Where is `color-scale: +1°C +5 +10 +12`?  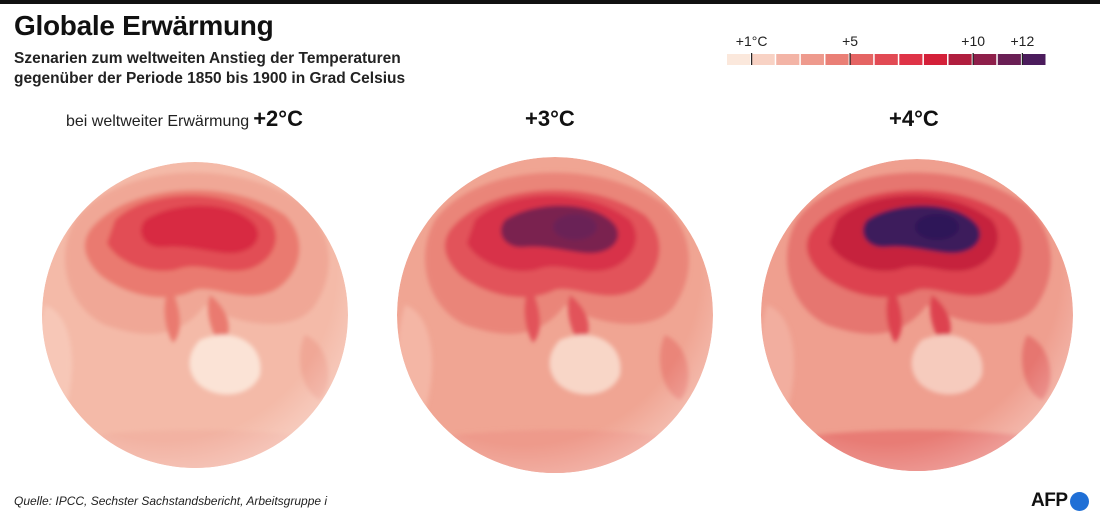 color-scale: +1°C +5 +10 +12 is located at coordinates (886, 49).